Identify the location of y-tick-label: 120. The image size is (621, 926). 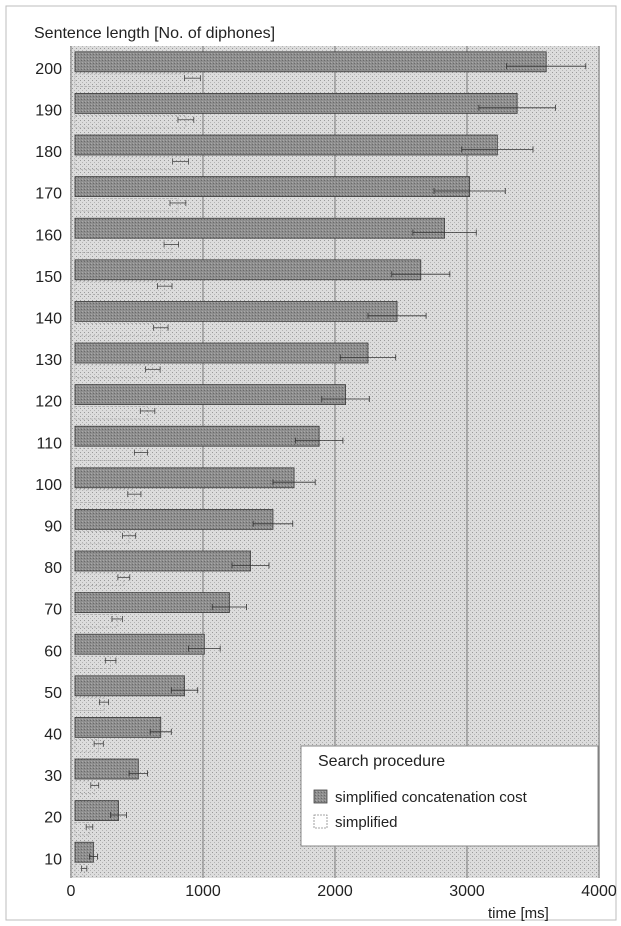
(48, 402).